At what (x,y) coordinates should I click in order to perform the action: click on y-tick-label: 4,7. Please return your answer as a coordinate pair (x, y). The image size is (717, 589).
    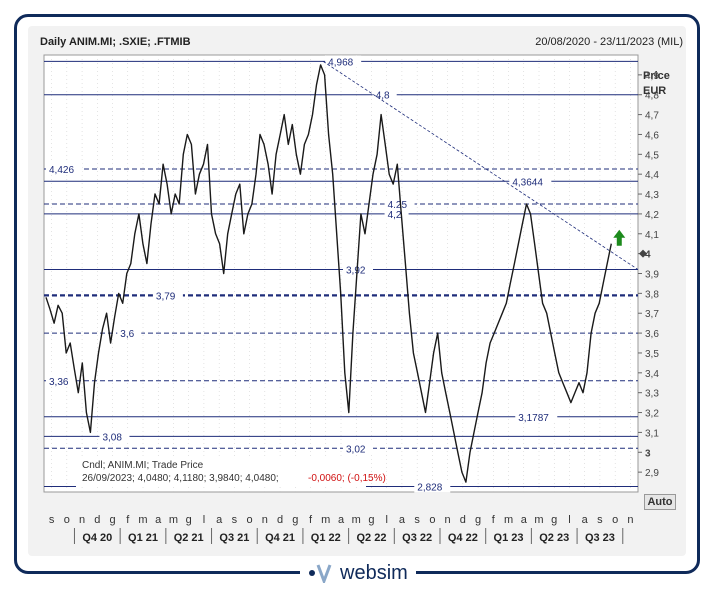
    Looking at the image, I should click on (652, 116).